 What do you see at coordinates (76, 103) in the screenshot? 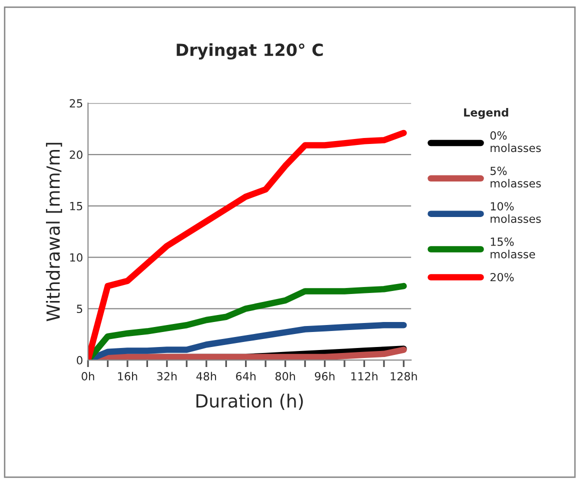
I see `y-tick-label: 25` at bounding box center [76, 103].